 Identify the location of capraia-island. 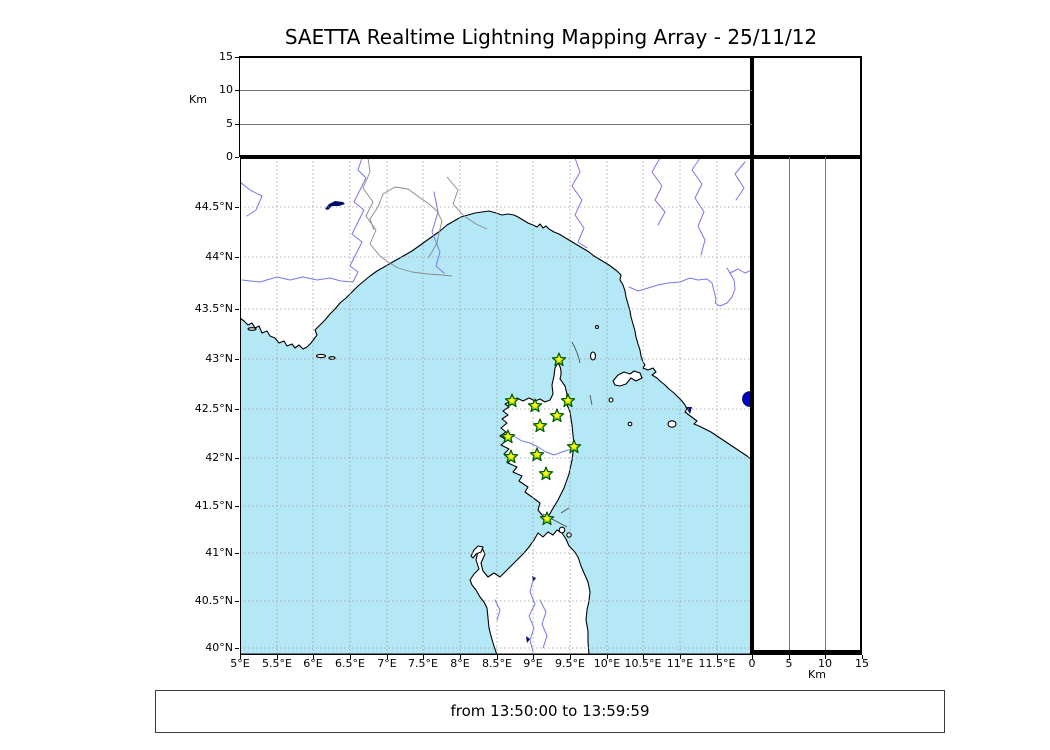
(593, 356).